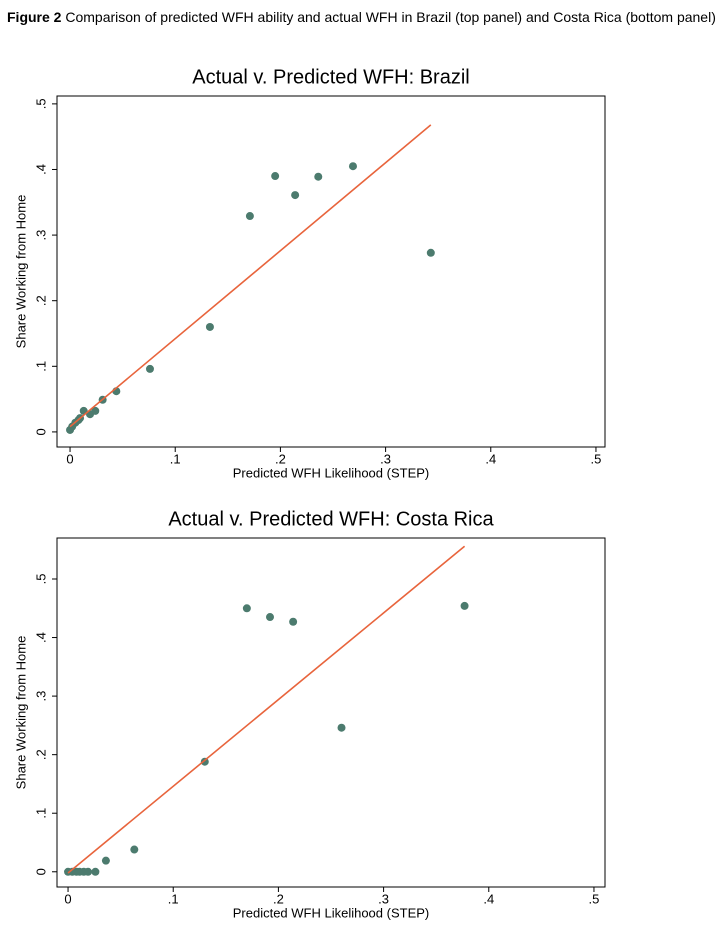  Describe the element at coordinates (330, 77) in the screenshot. I see `chart-title: Actual v. Predicted WFH: Brazil` at that location.